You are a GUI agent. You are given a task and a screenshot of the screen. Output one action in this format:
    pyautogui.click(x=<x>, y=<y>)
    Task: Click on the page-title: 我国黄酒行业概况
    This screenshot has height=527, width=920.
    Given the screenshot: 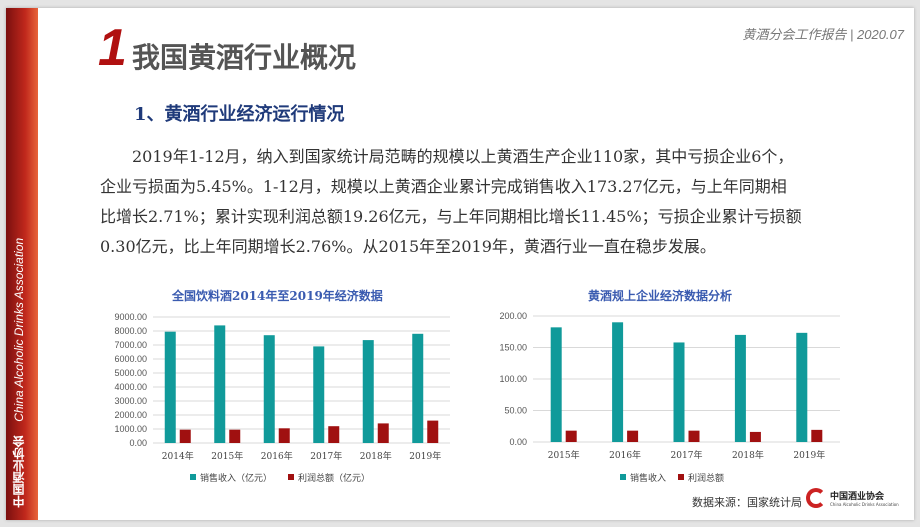 What is the action you would take?
    pyautogui.click(x=244, y=57)
    